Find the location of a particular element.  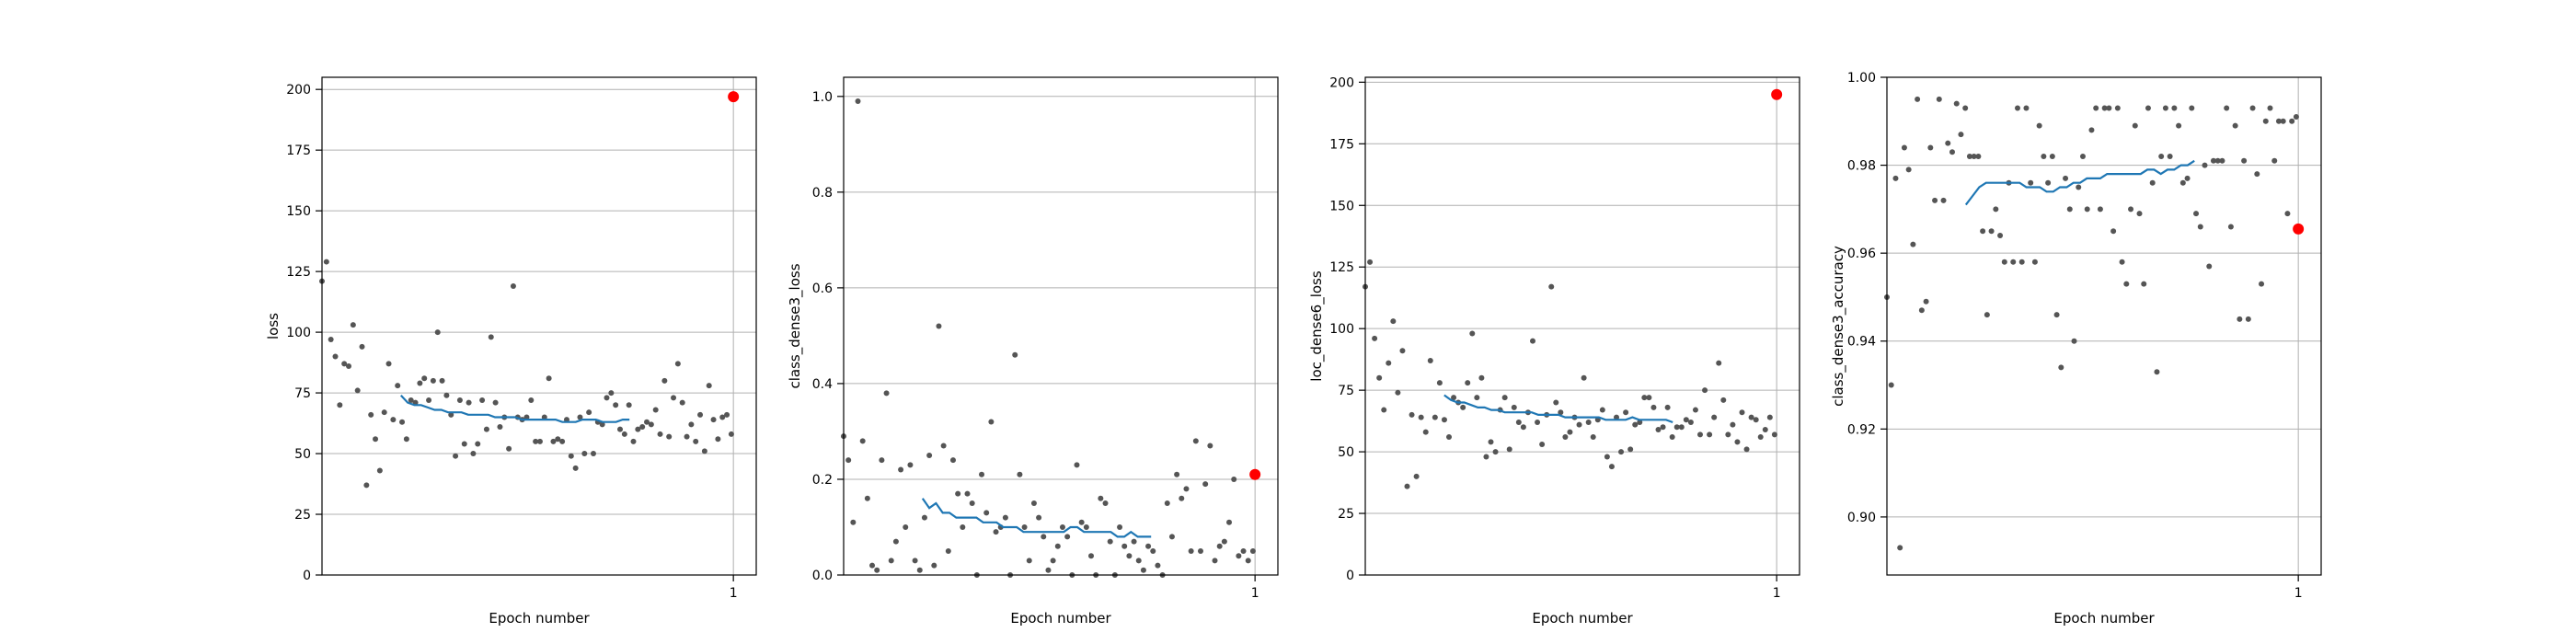

y-tick-label: 0 is located at coordinates (1350, 576).